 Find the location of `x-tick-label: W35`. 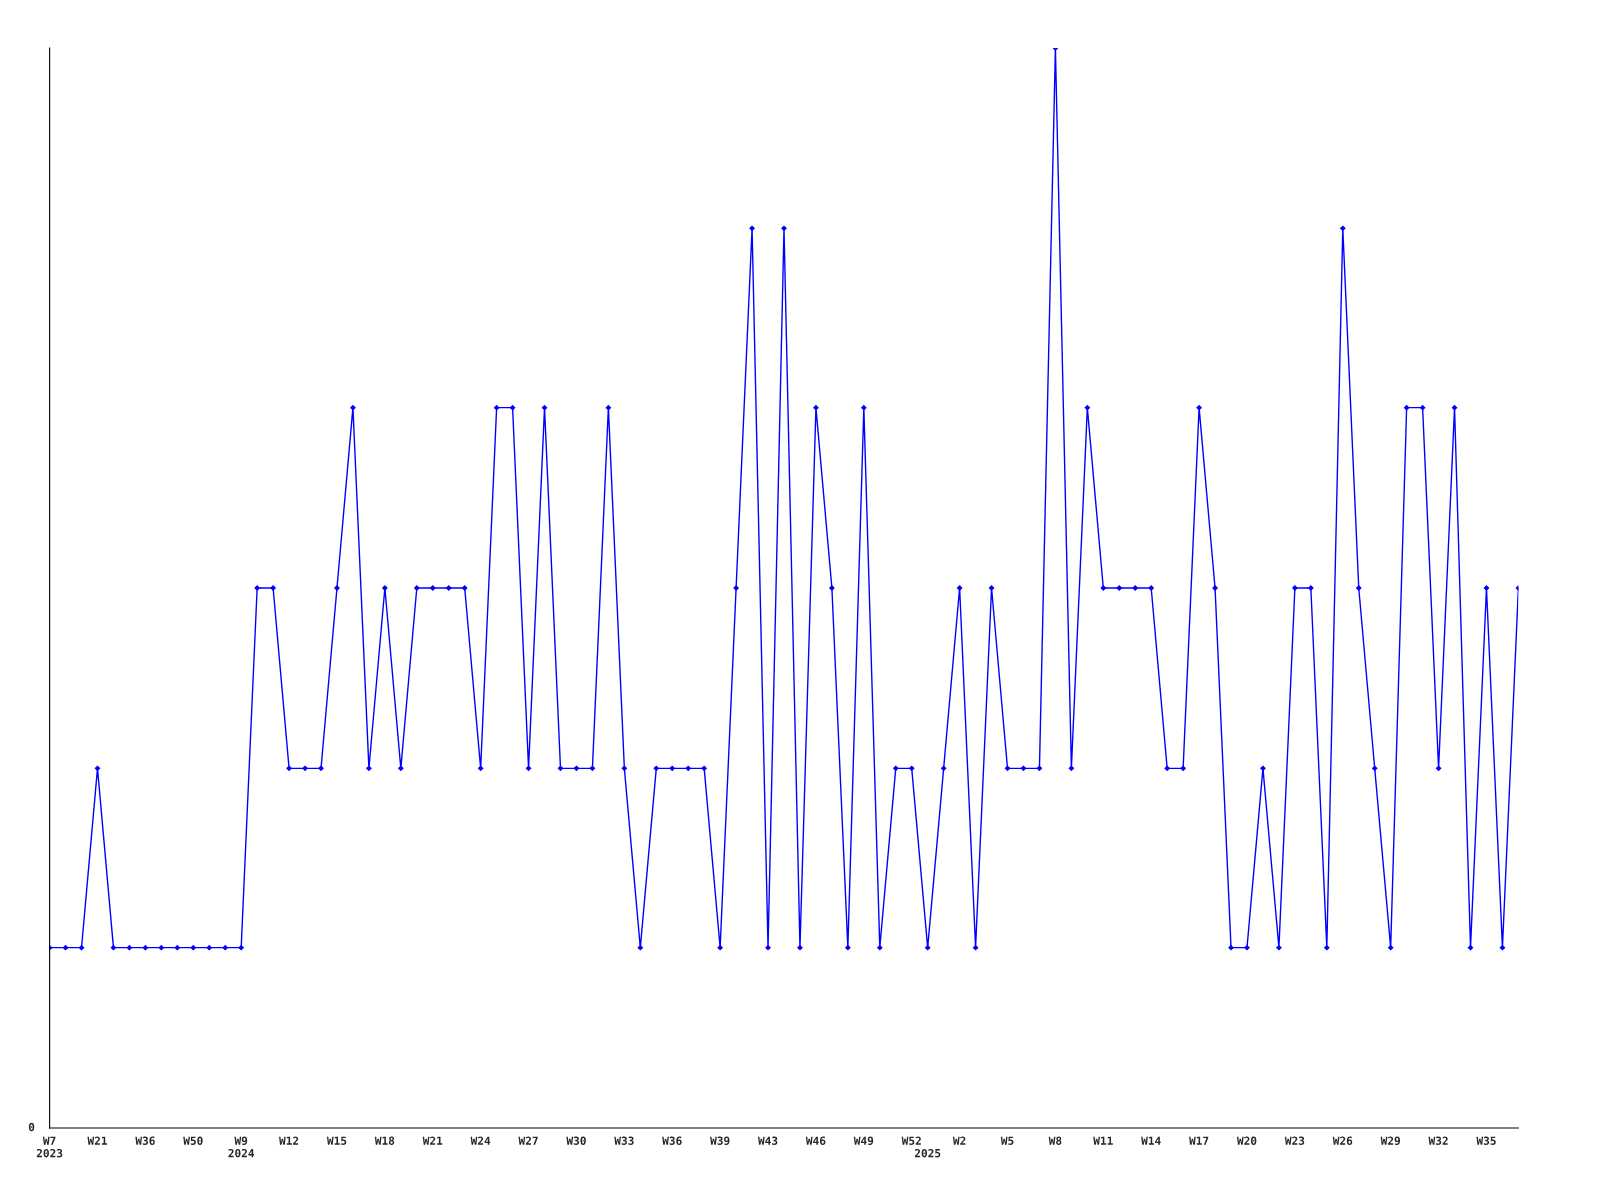

x-tick-label: W35 is located at coordinates (1486, 1140).